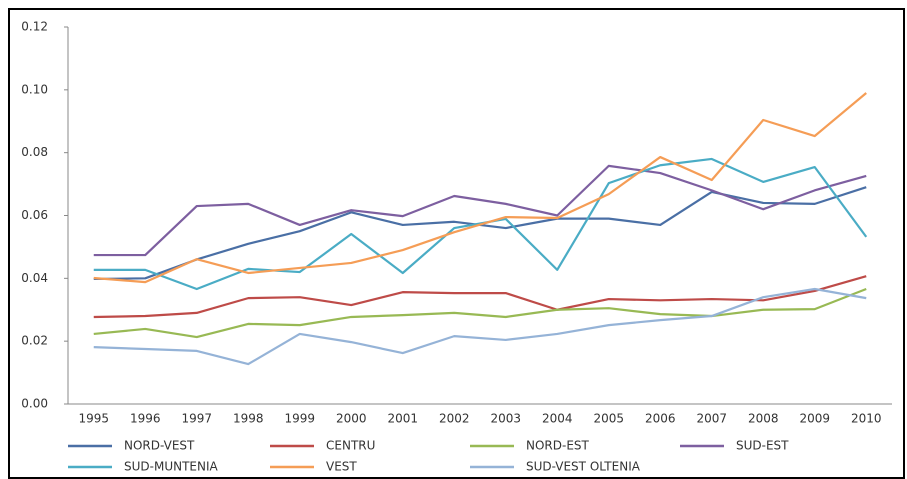 The width and height of the screenshot is (907, 479). What do you see at coordinates (763, 419) in the screenshot?
I see `x-tick-label: 2008` at bounding box center [763, 419].